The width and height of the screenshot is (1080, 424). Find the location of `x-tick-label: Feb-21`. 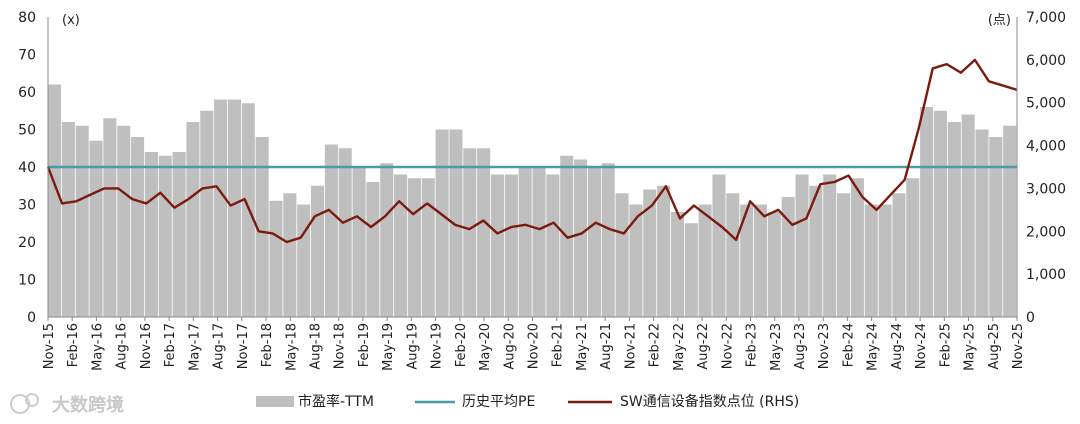

x-tick-label: Feb-21 is located at coordinates (558, 345).